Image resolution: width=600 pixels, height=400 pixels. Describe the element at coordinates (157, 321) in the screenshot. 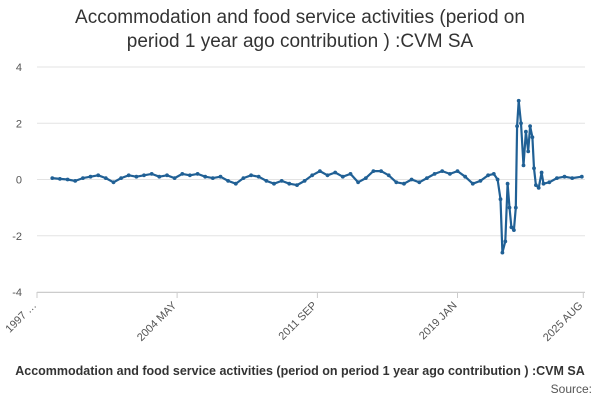

I see `x-tick-label: 2004 MAY` at that location.